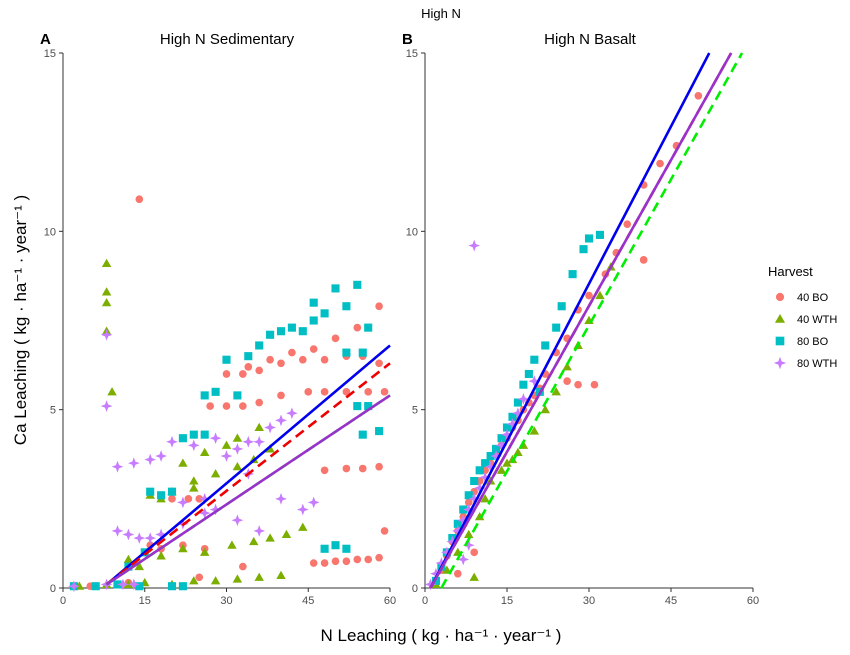 This screenshot has height=655, width=850. Describe the element at coordinates (780, 318) in the screenshot. I see `legend-key-40-wth` at that location.